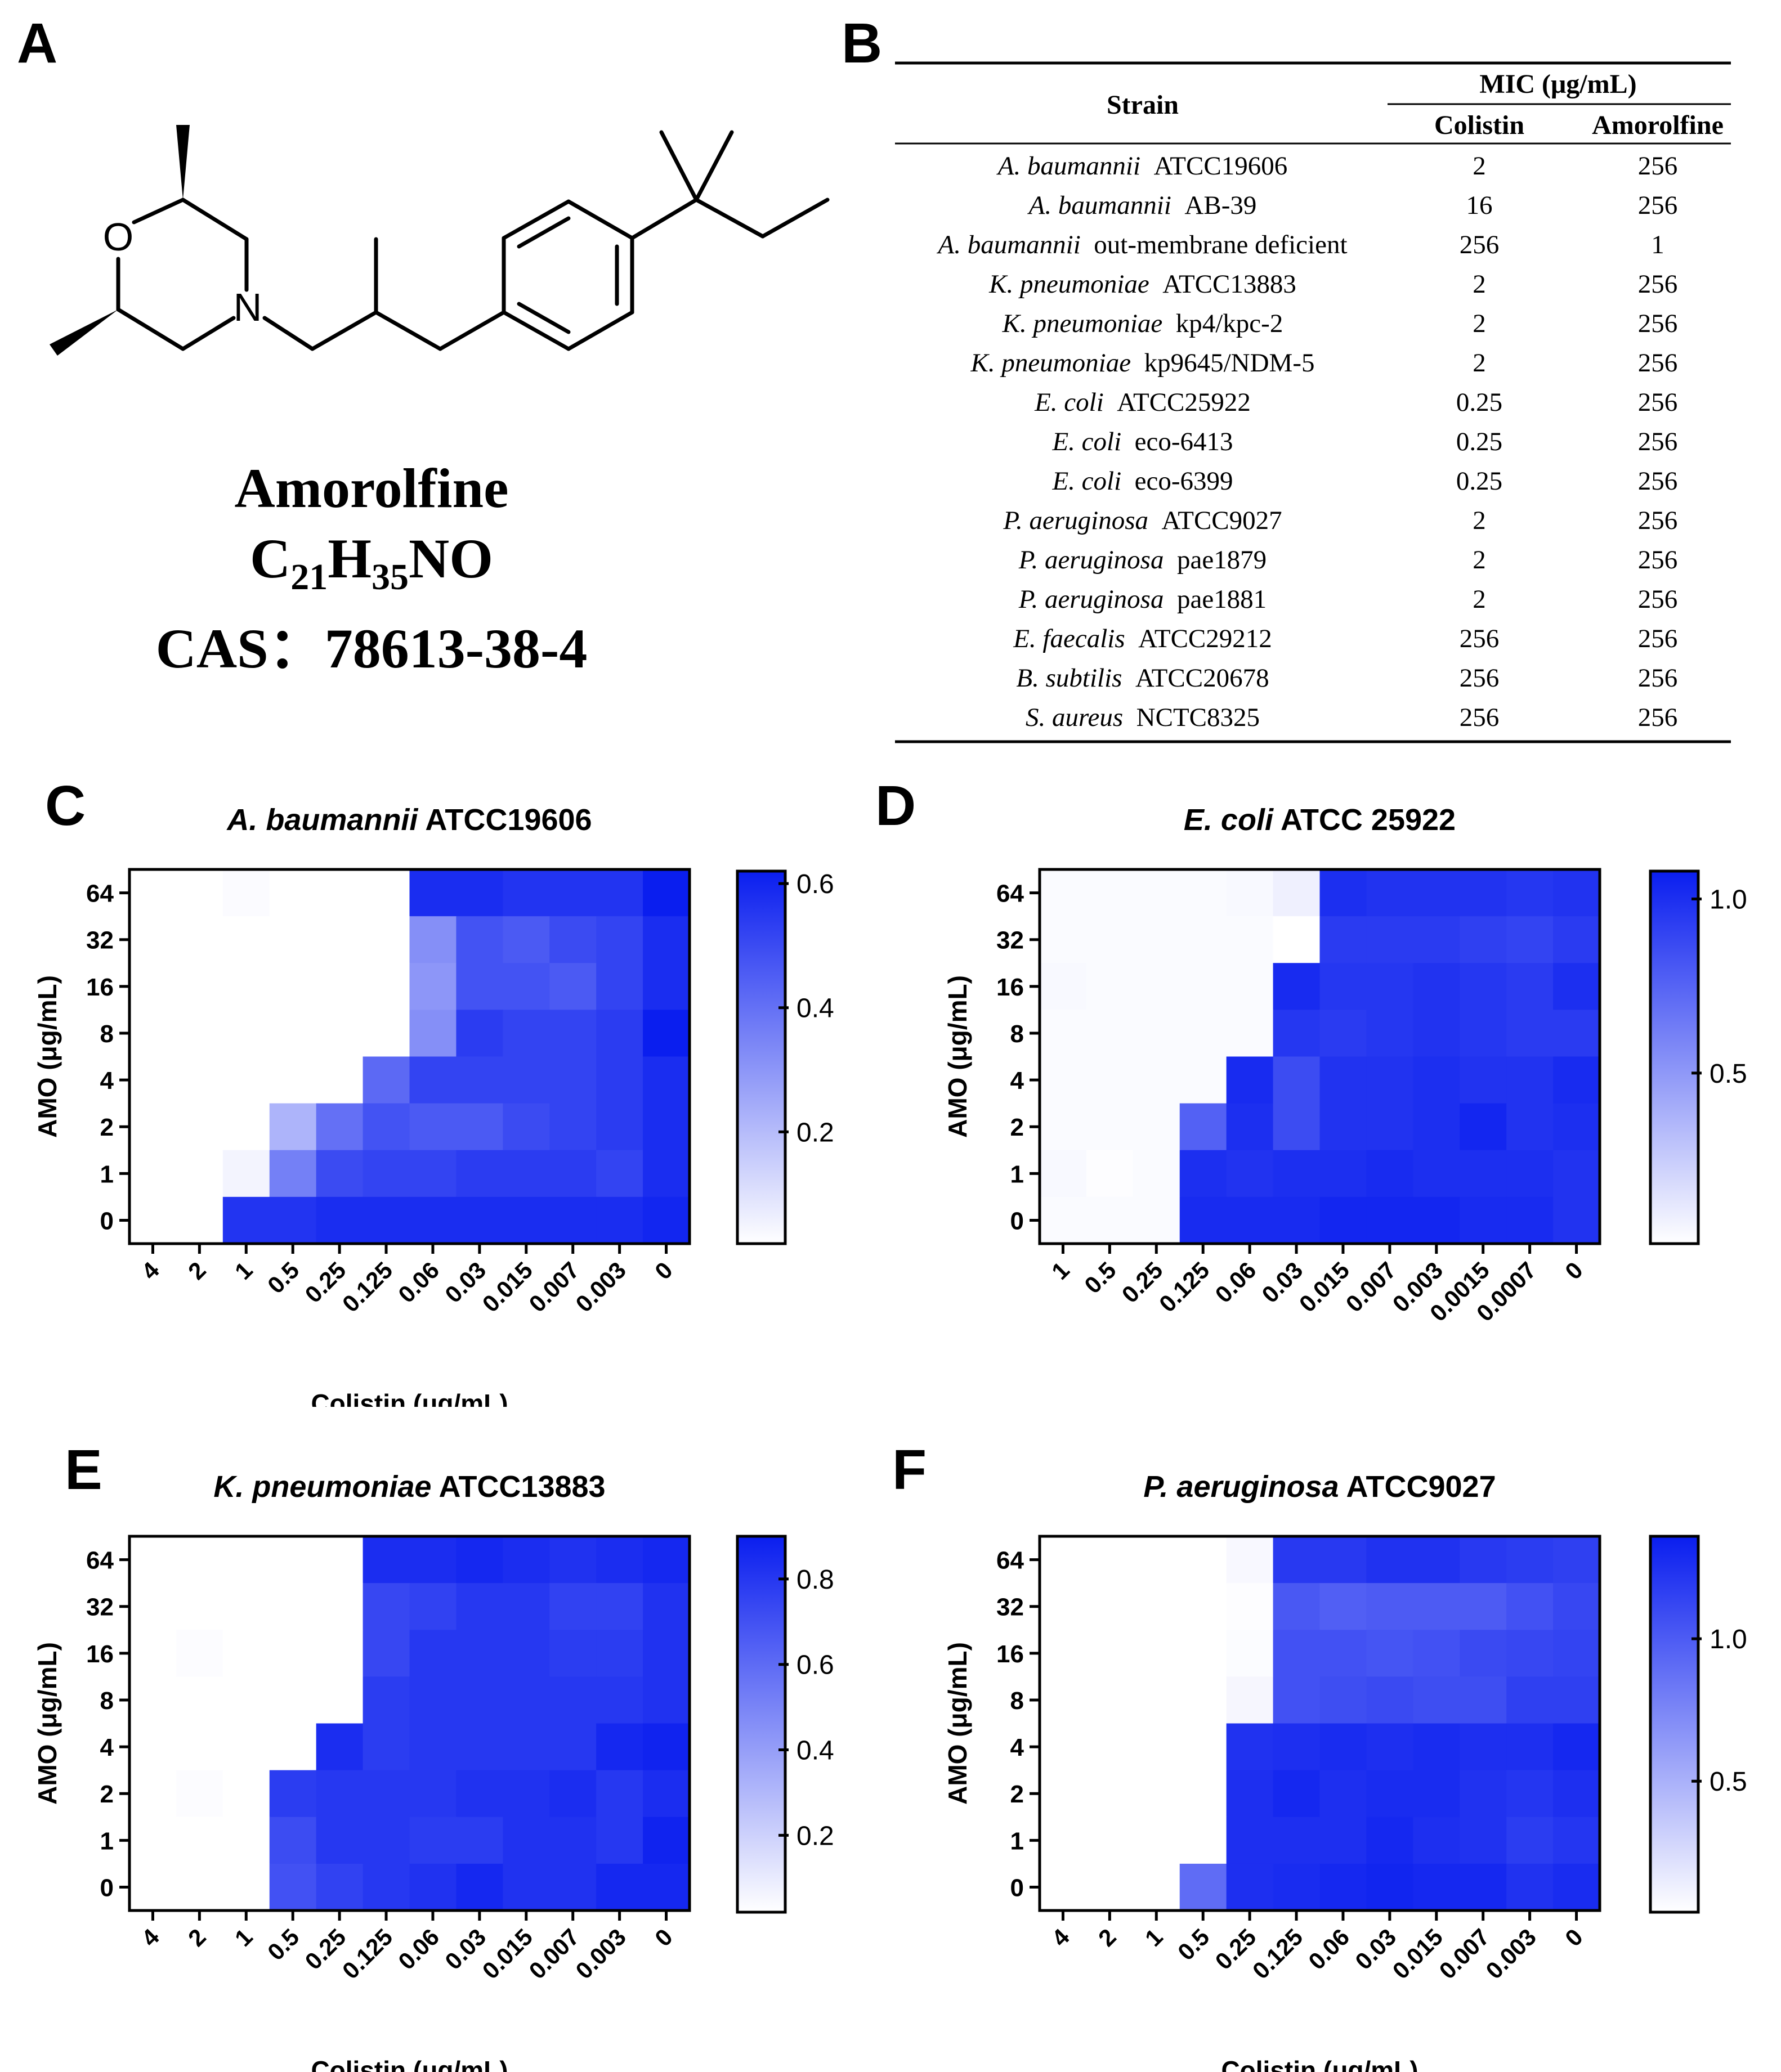 The image size is (1781, 2072). I want to click on x-tick-label: 0.125, so click(1277, 1953).